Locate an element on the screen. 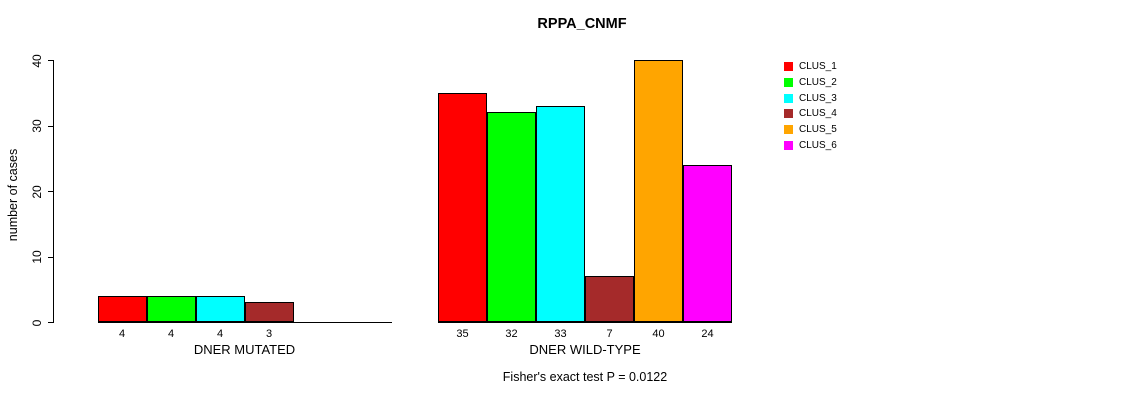  bar-value-label: 35 is located at coordinates (462, 333).